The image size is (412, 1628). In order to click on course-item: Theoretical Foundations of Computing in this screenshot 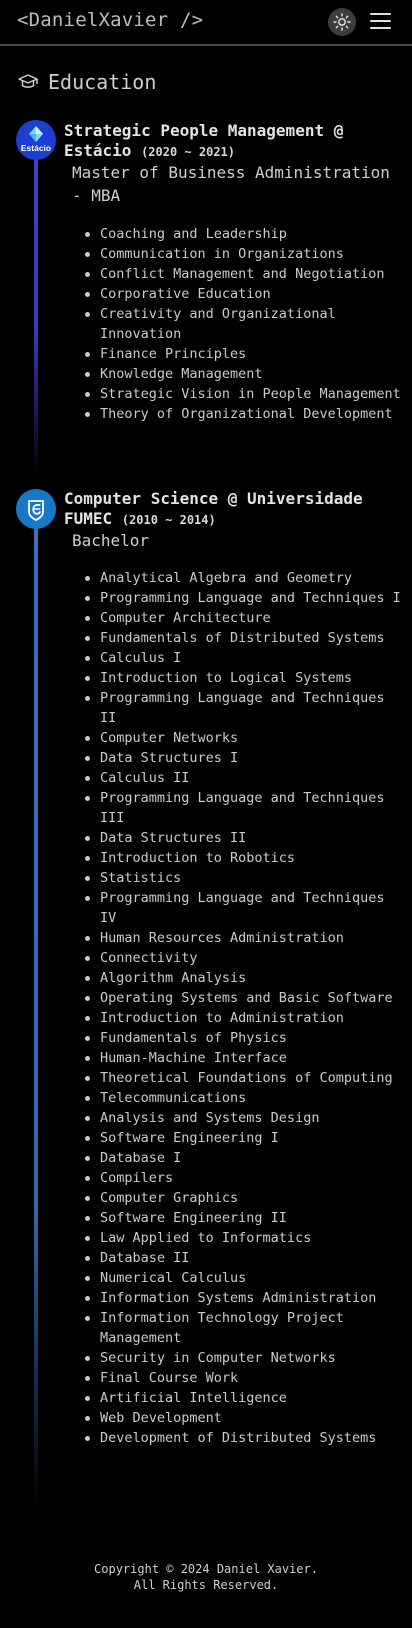, I will do `click(206, 1078)`.